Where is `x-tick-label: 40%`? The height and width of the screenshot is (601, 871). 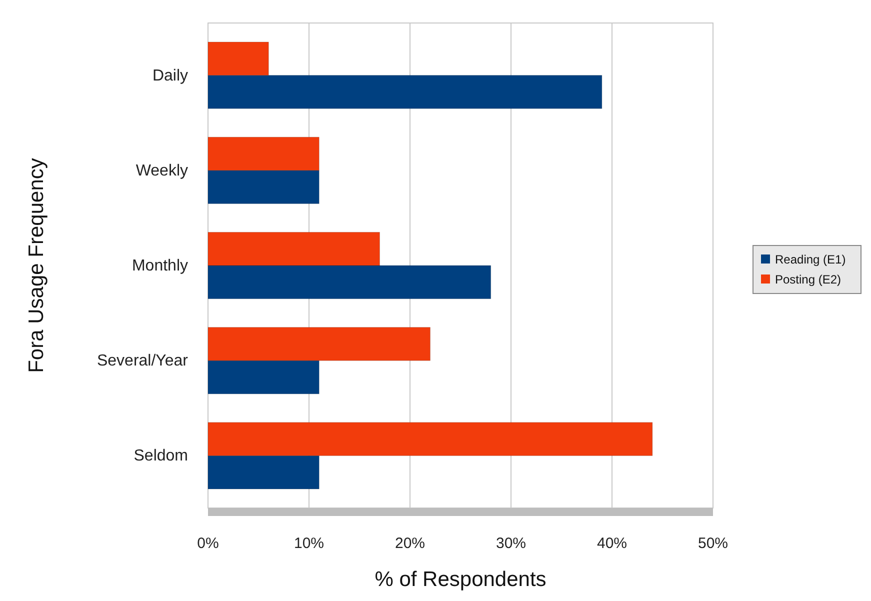 x-tick-label: 40% is located at coordinates (612, 543).